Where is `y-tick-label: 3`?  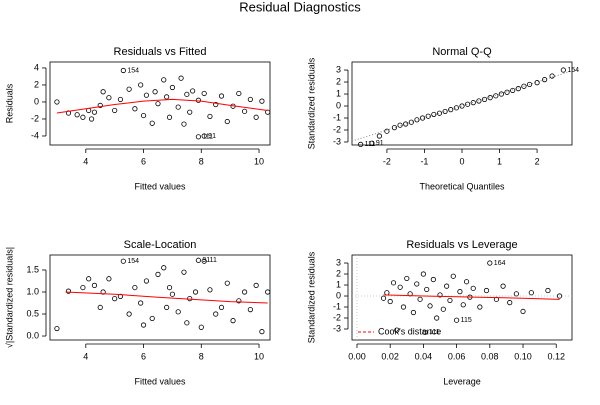
y-tick-label: 3 is located at coordinates (338, 69).